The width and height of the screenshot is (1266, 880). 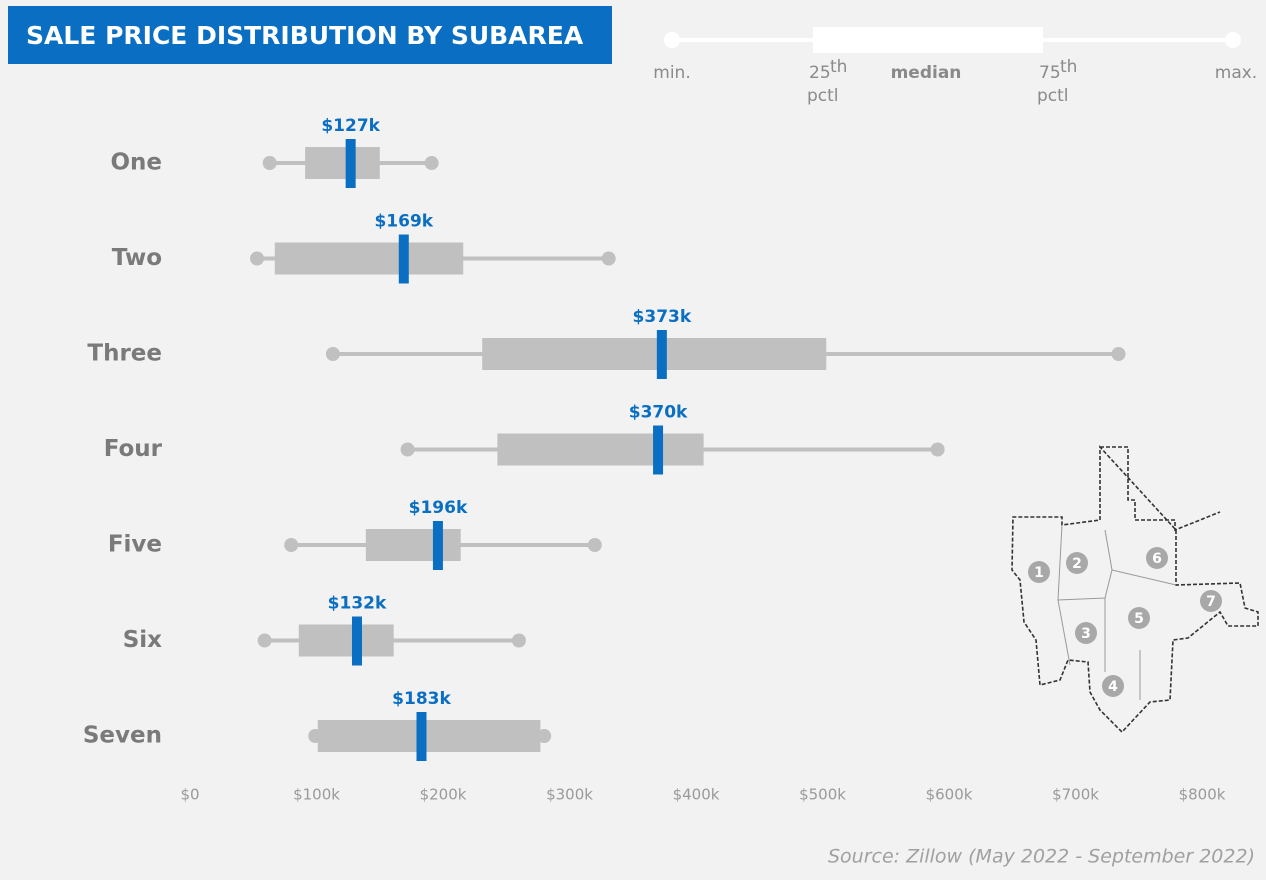 I want to click on category-label: Five, so click(x=135, y=545).